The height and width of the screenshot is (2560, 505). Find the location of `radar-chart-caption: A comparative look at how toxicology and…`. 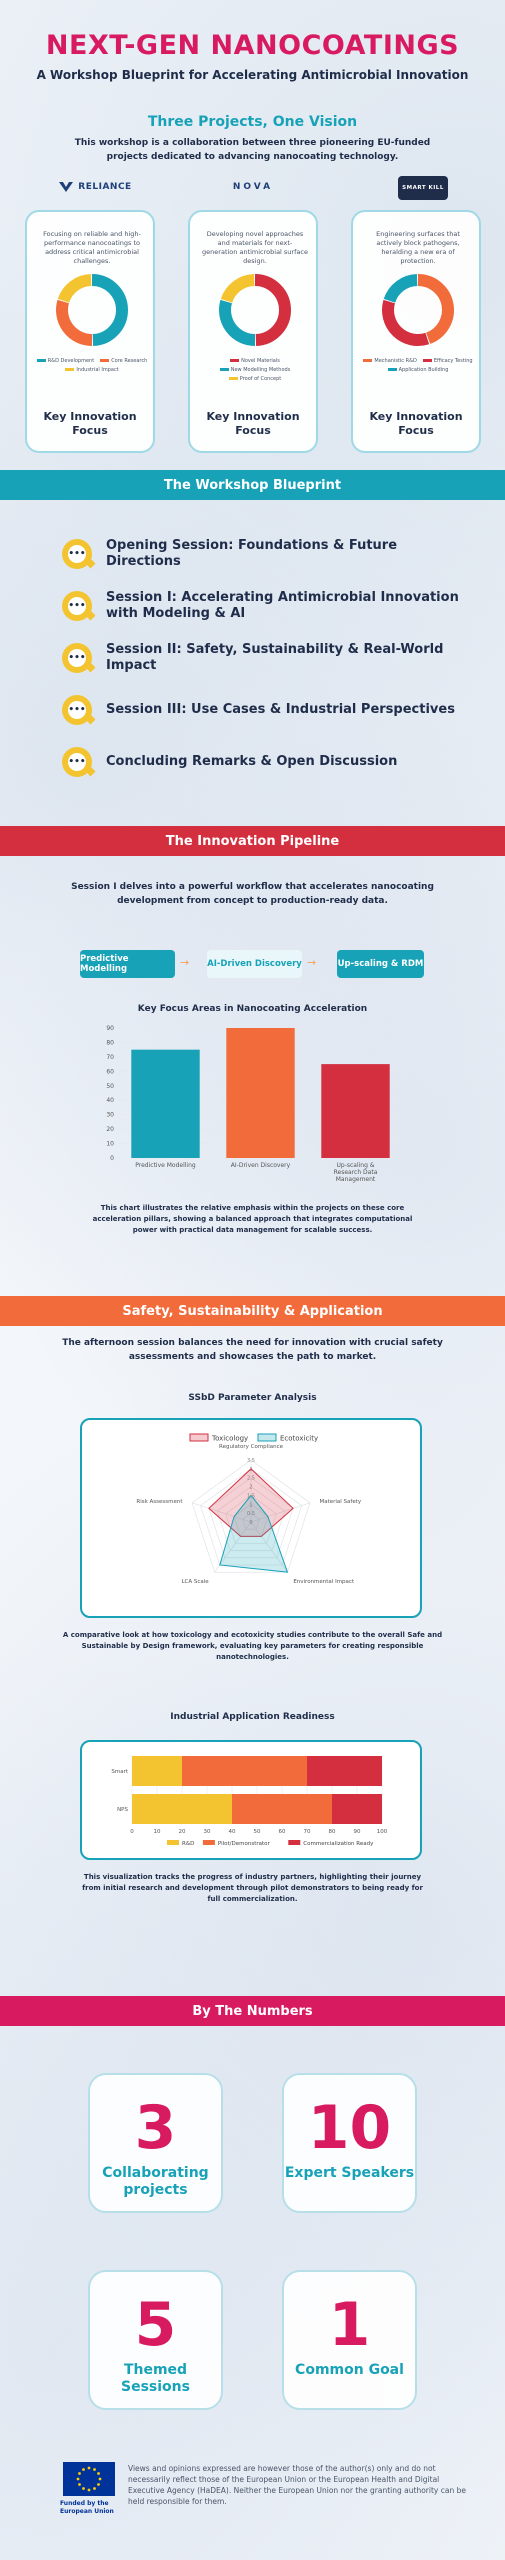

radar-chart-caption: A comparative look at how toxicology and… is located at coordinates (252, 1646).